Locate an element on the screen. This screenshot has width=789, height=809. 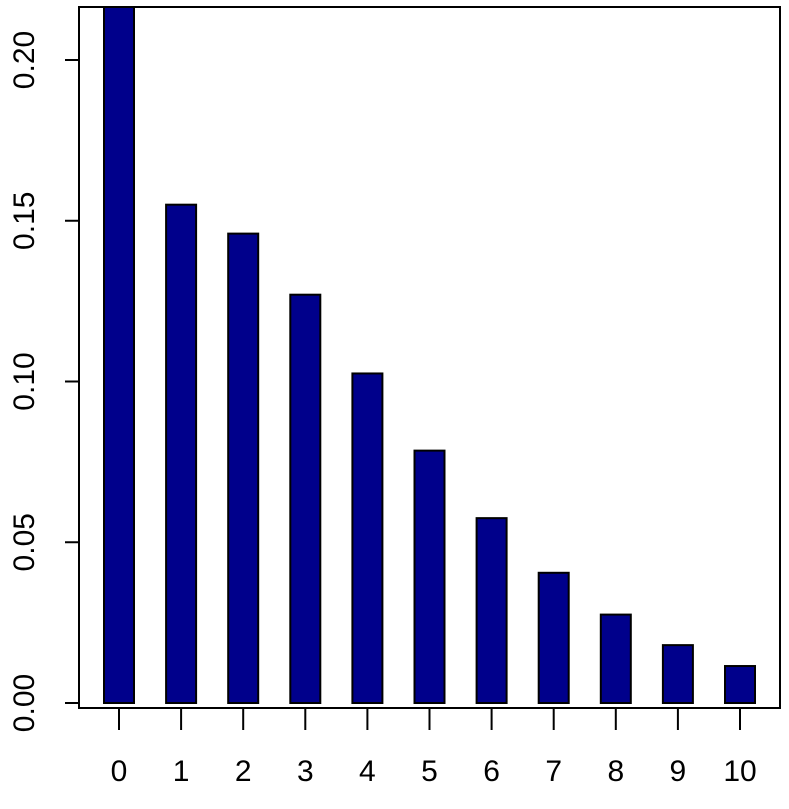
y-tick-label: 0.00 is located at coordinates (24, 703).